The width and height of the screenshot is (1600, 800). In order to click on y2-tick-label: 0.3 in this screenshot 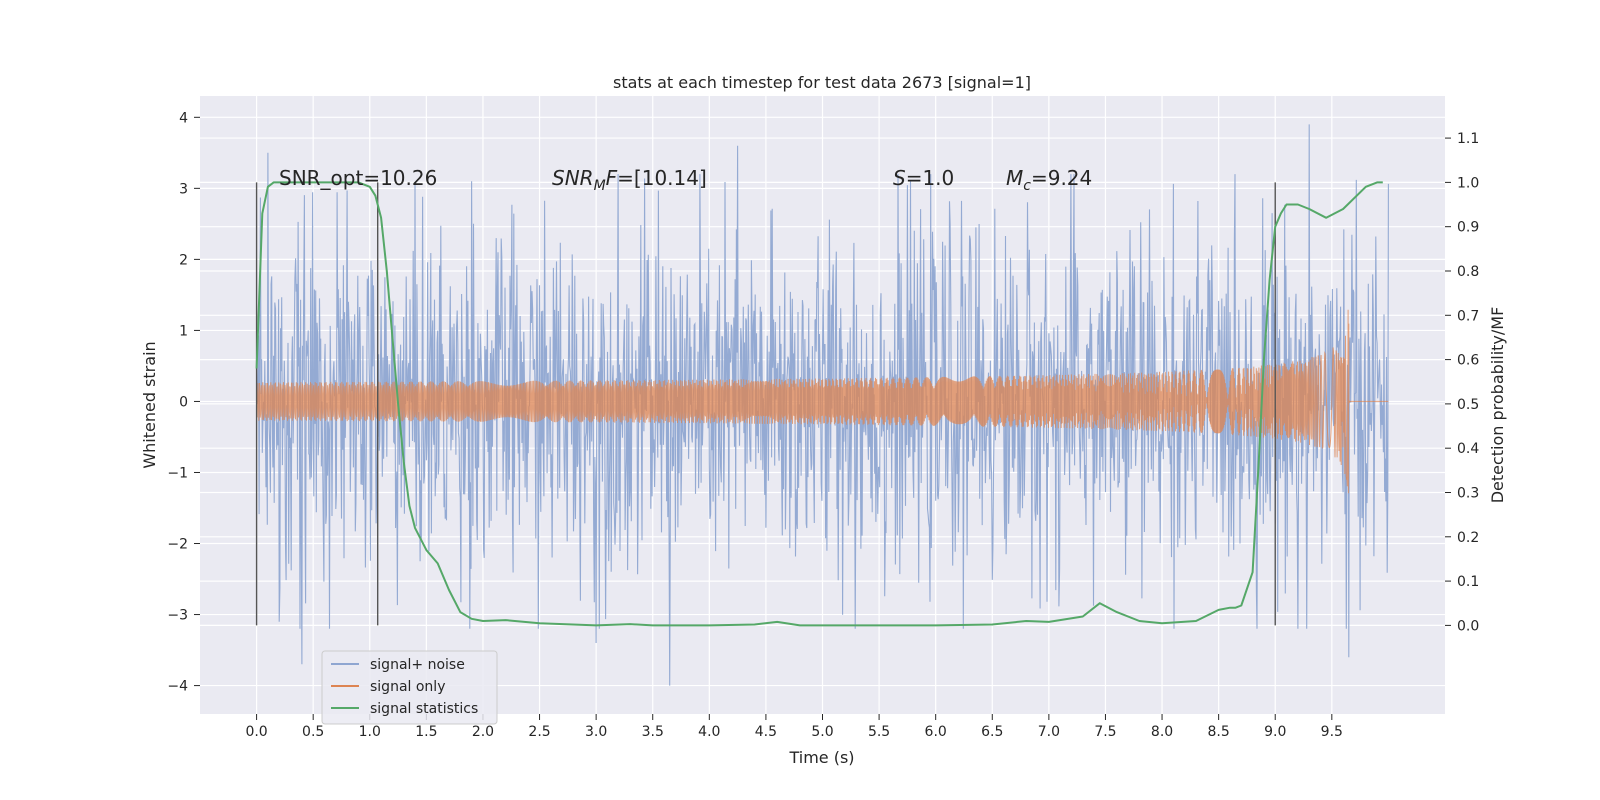, I will do `click(1468, 493)`.